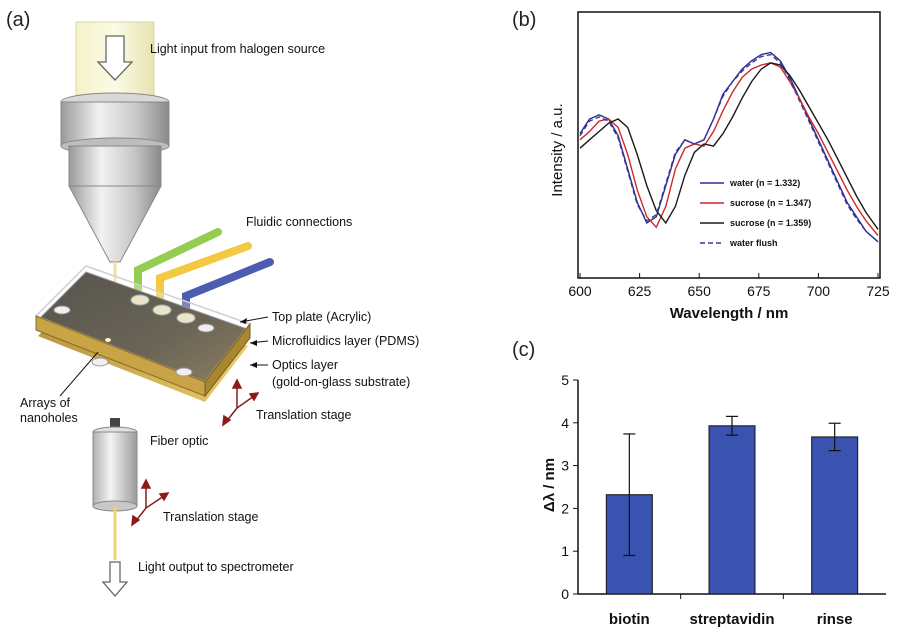  What do you see at coordinates (753, 243) in the screenshot?
I see `legend-entry: water flush` at bounding box center [753, 243].